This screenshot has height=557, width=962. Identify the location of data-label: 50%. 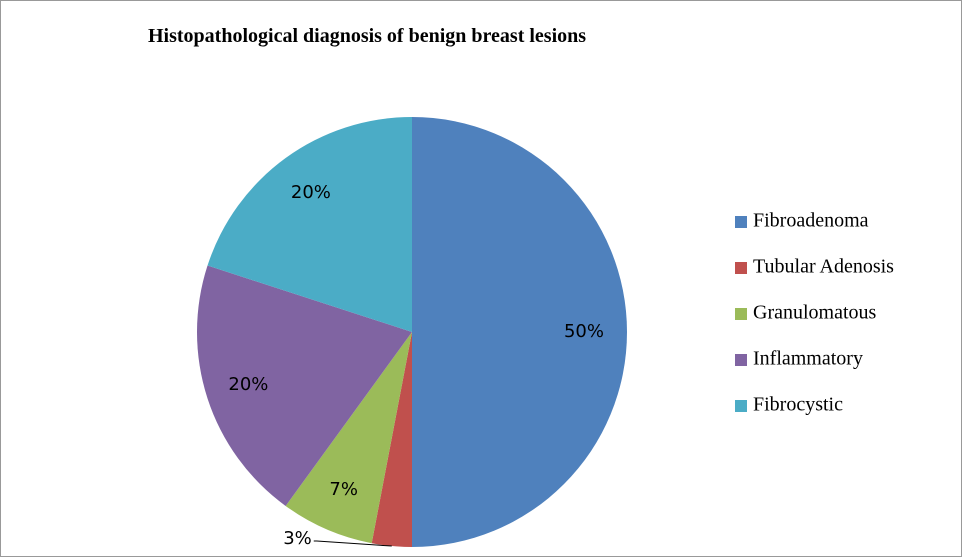
(584, 331).